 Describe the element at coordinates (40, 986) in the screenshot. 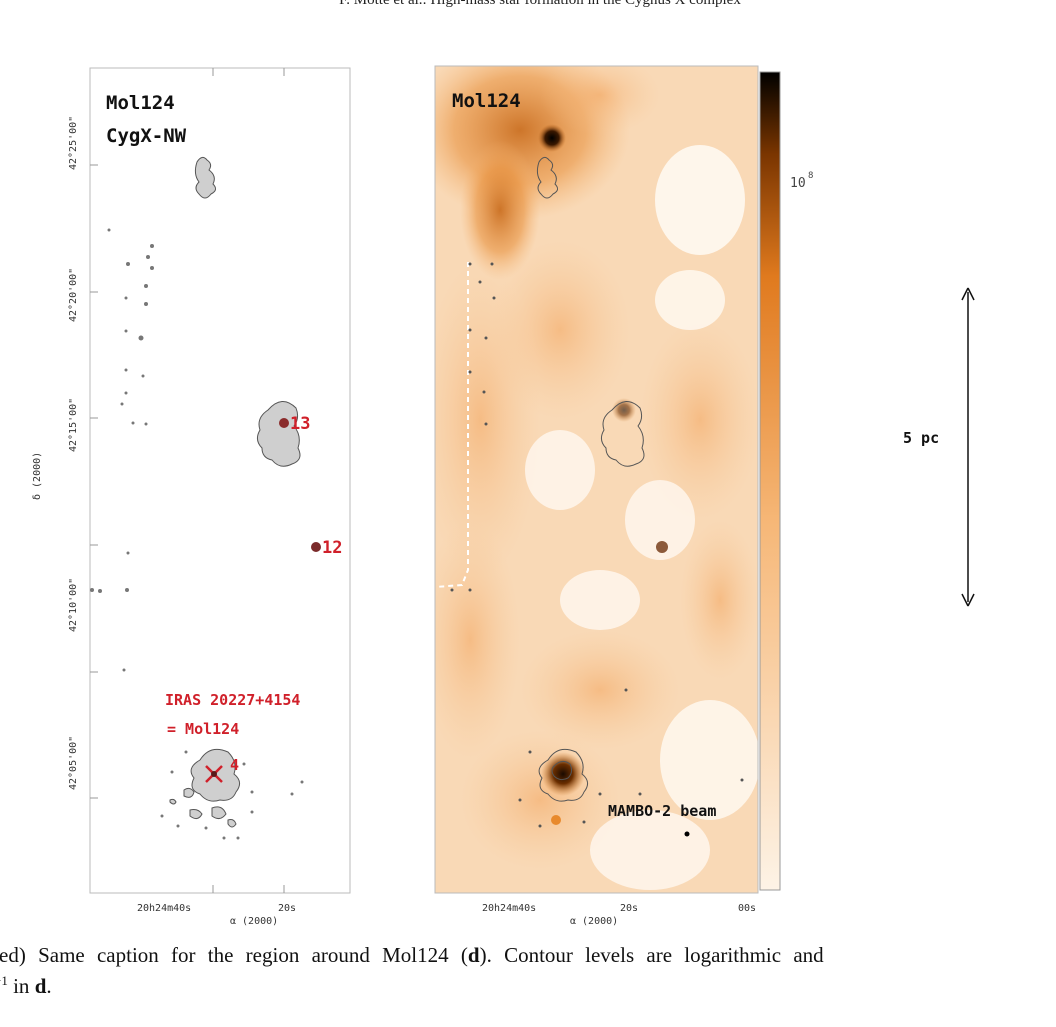

I see `caption-line2-letter: d` at that location.